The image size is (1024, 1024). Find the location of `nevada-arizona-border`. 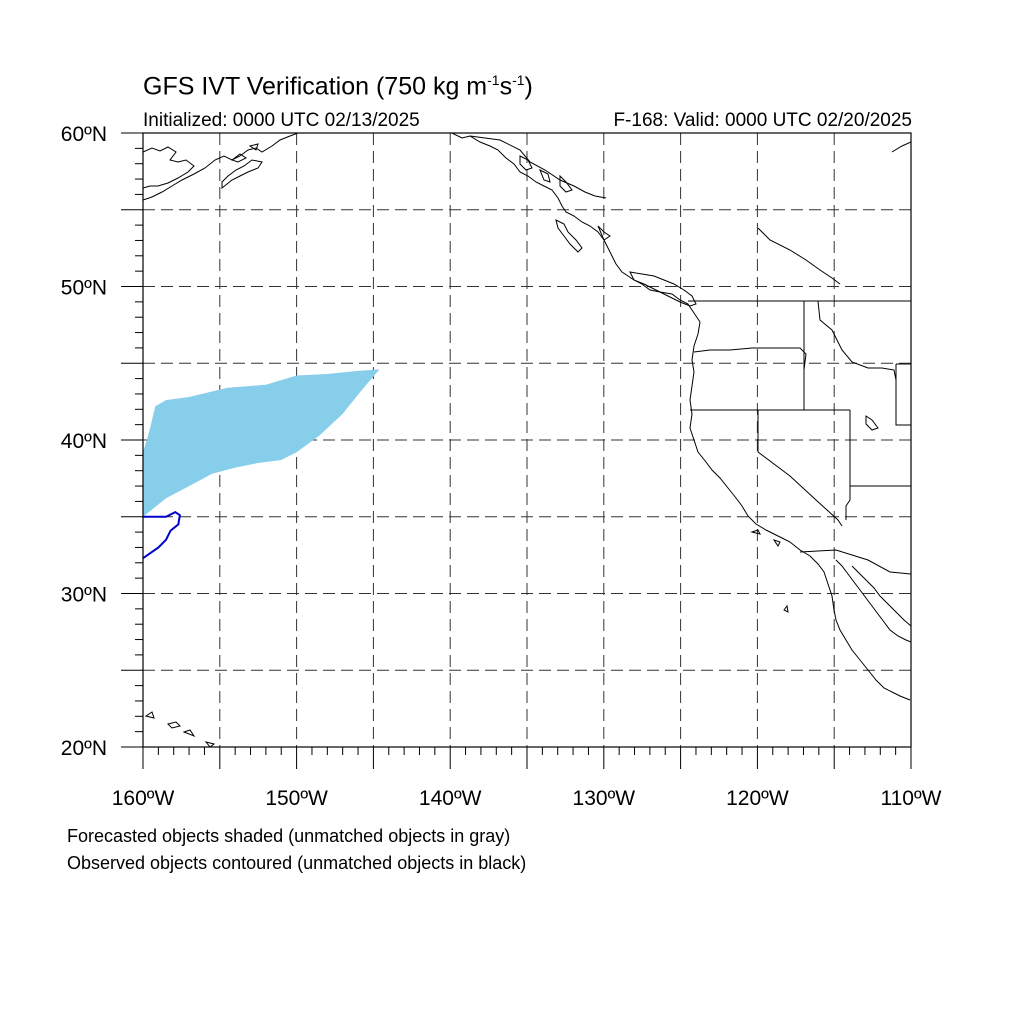

nevada-arizona-border is located at coordinates (848, 465).